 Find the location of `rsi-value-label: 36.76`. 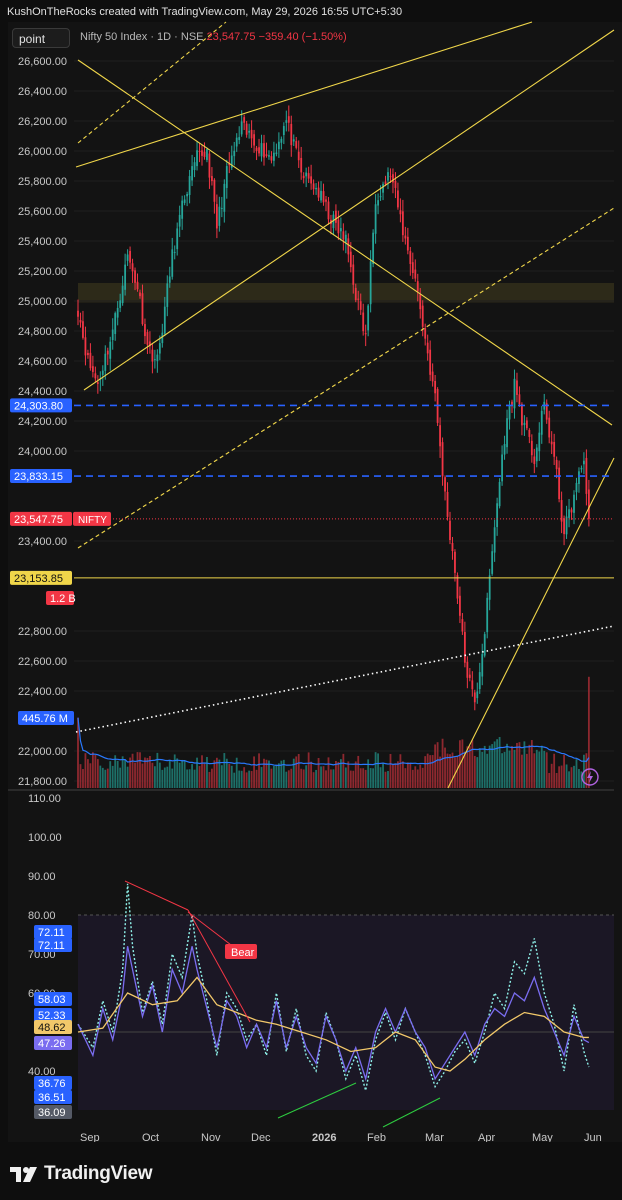

rsi-value-label: 36.76 is located at coordinates (52, 1084).